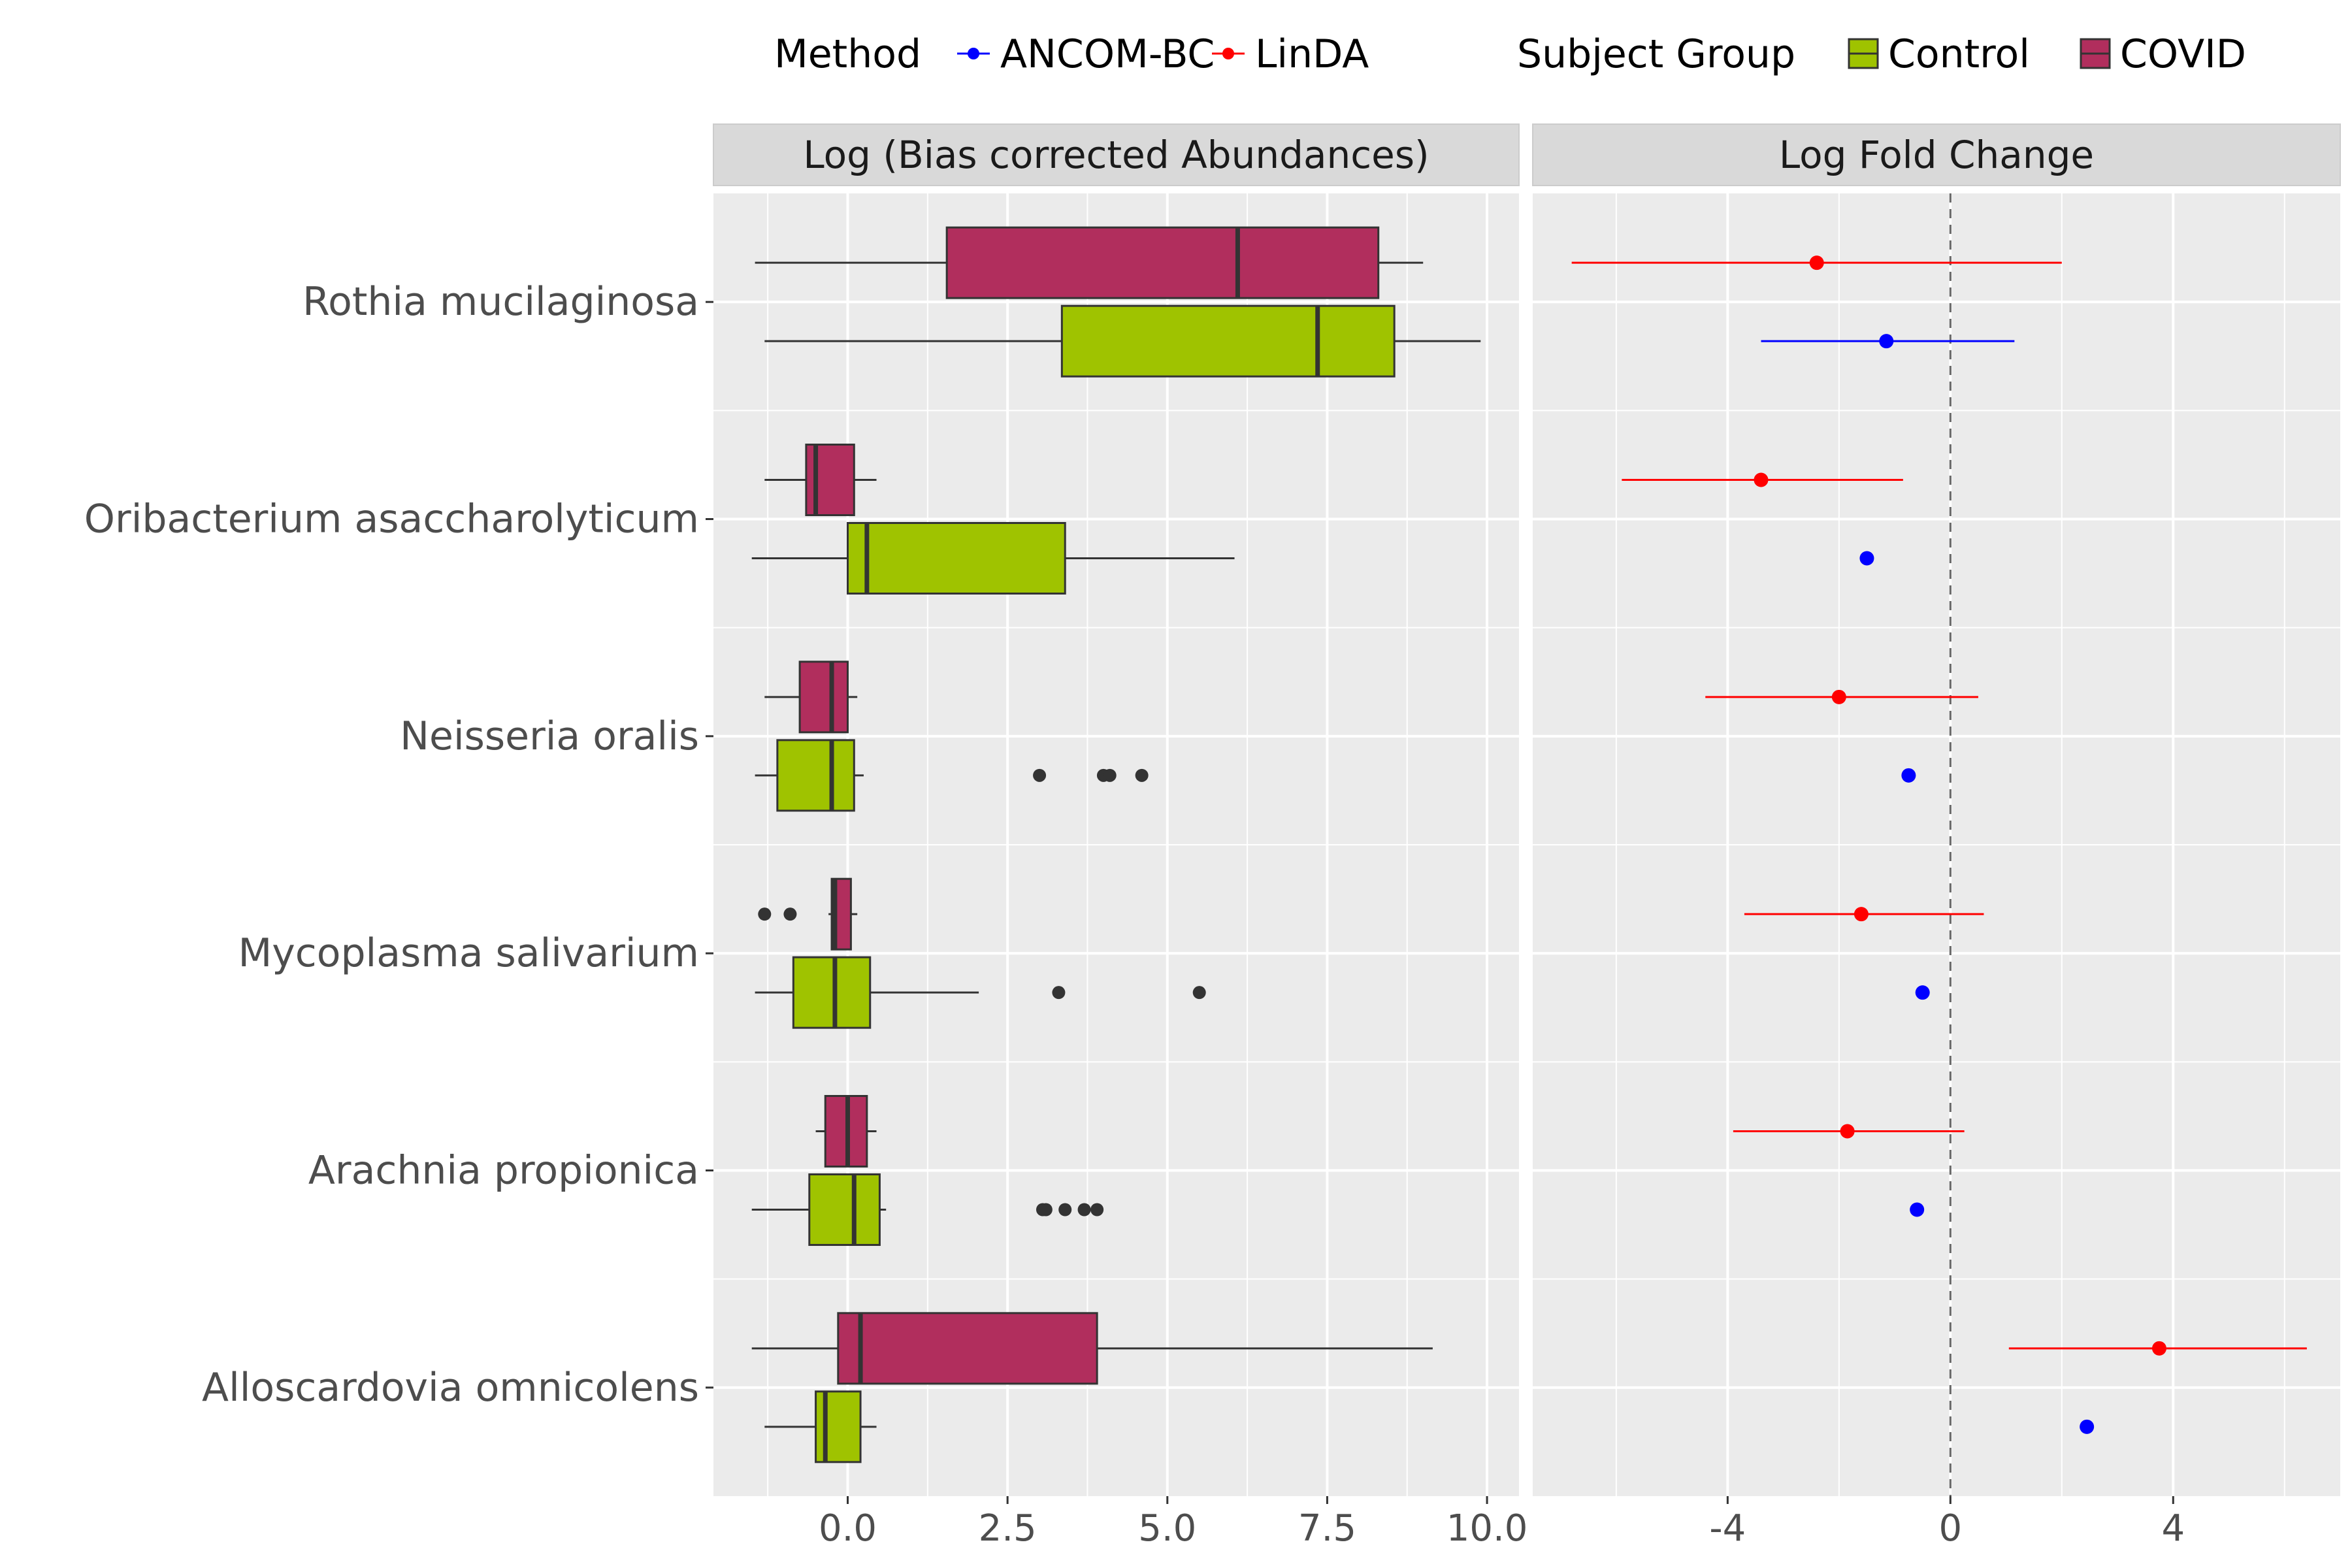 The width and height of the screenshot is (2352, 1568). What do you see at coordinates (952, 775) in the screenshot?
I see `box-control-neisseria-oralis` at bounding box center [952, 775].